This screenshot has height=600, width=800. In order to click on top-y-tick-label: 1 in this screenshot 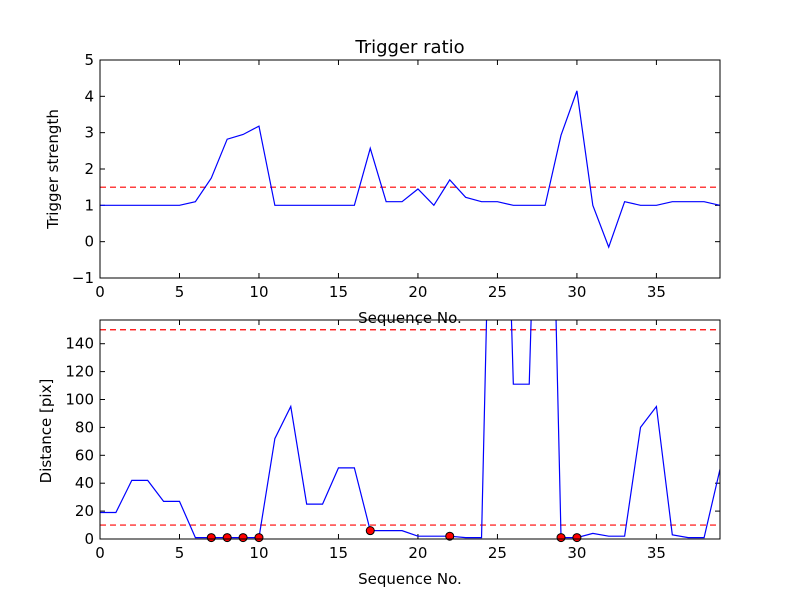, I will do `click(89, 205)`.